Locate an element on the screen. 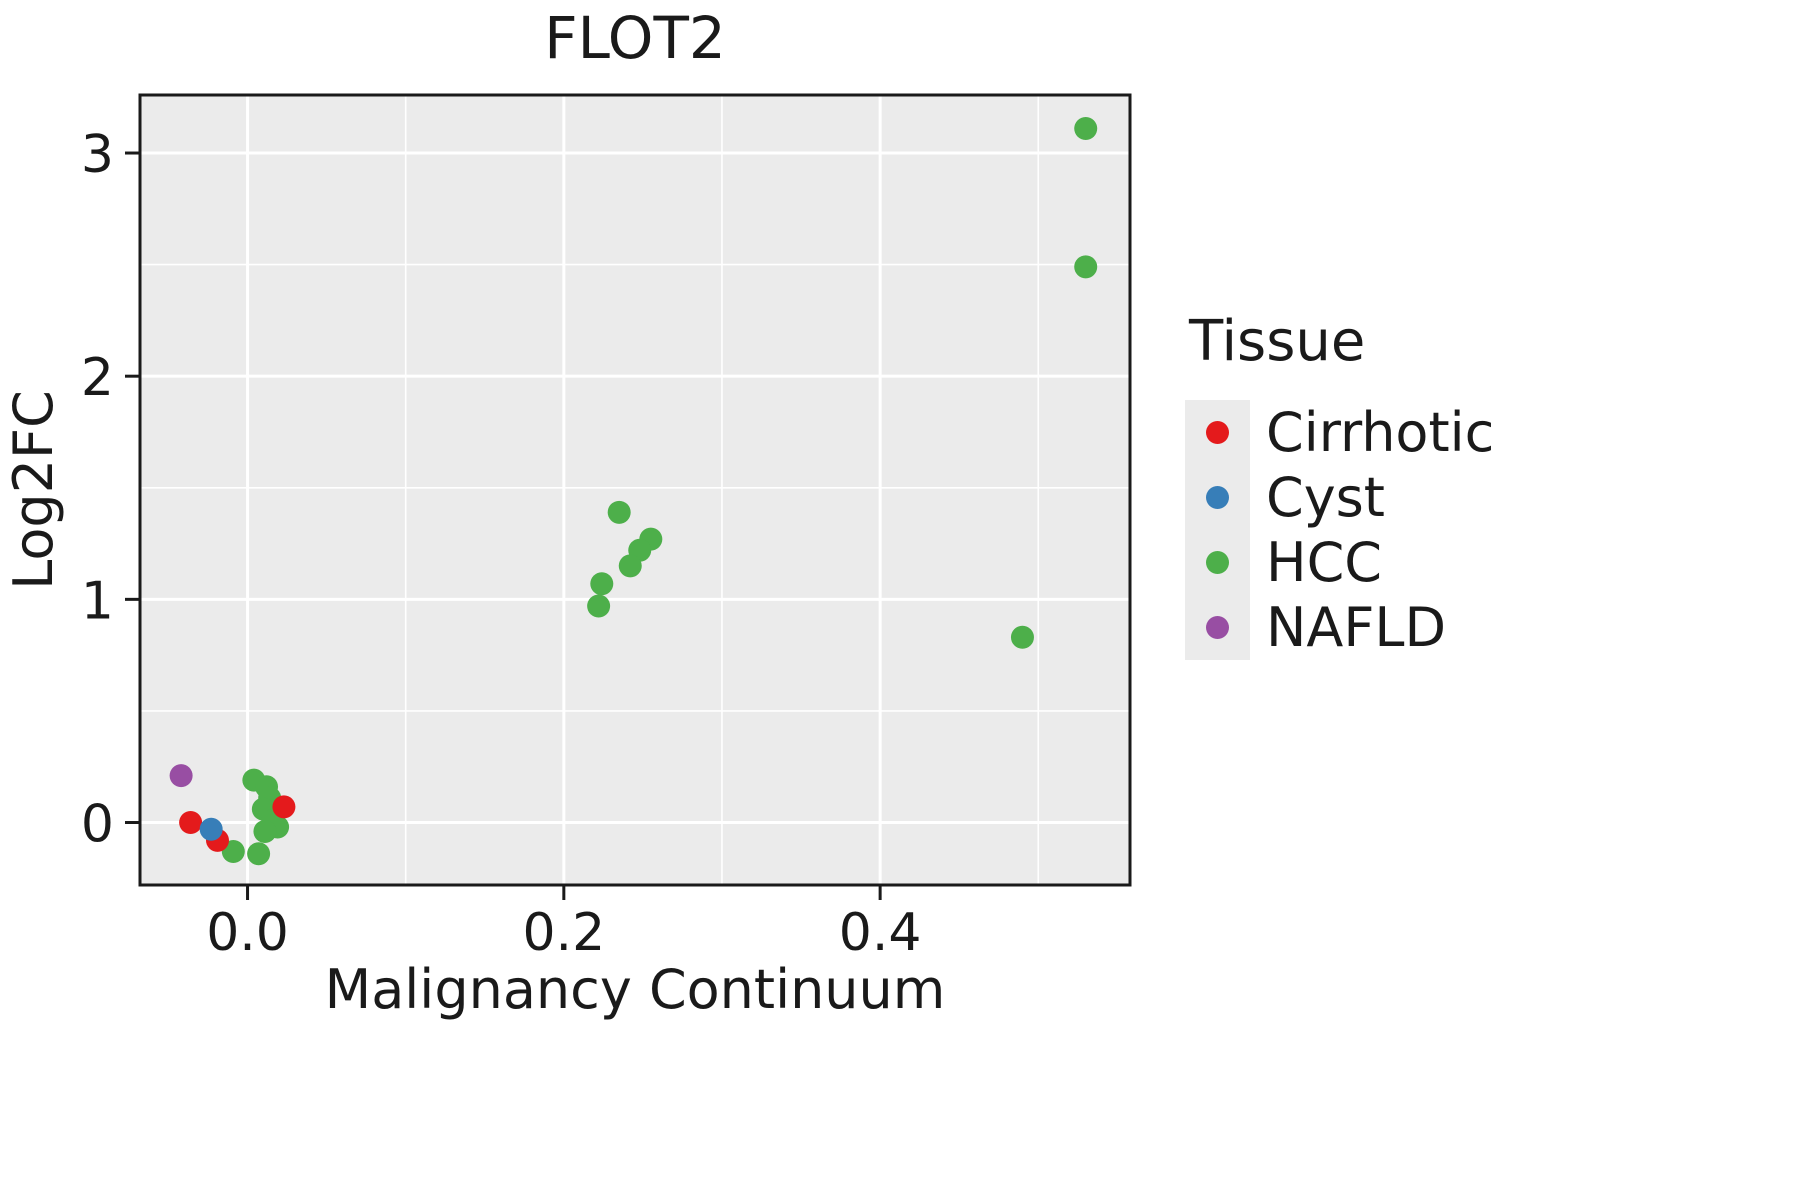 Image resolution: width=1800 pixels, height=1200 pixels. point-nafld is located at coordinates (181, 776).